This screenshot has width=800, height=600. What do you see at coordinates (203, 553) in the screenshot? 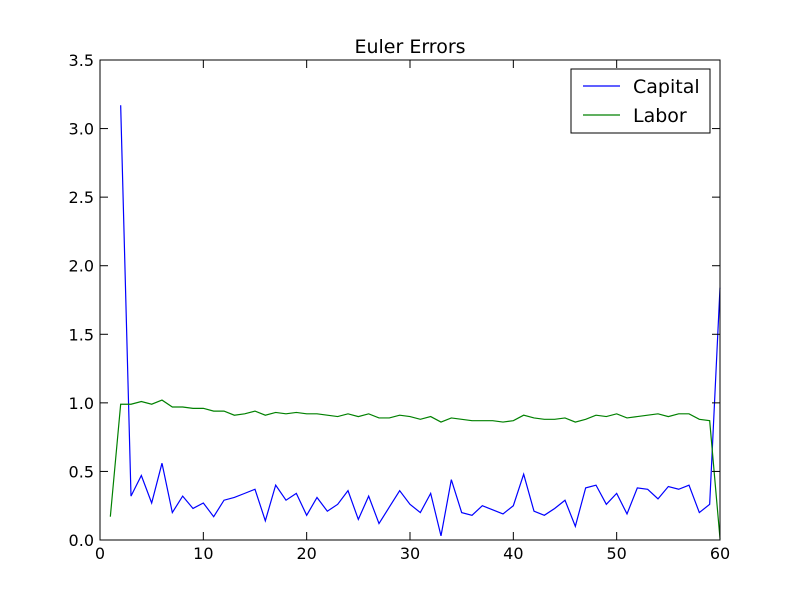
I see `x-tick-label: 10` at bounding box center [203, 553].